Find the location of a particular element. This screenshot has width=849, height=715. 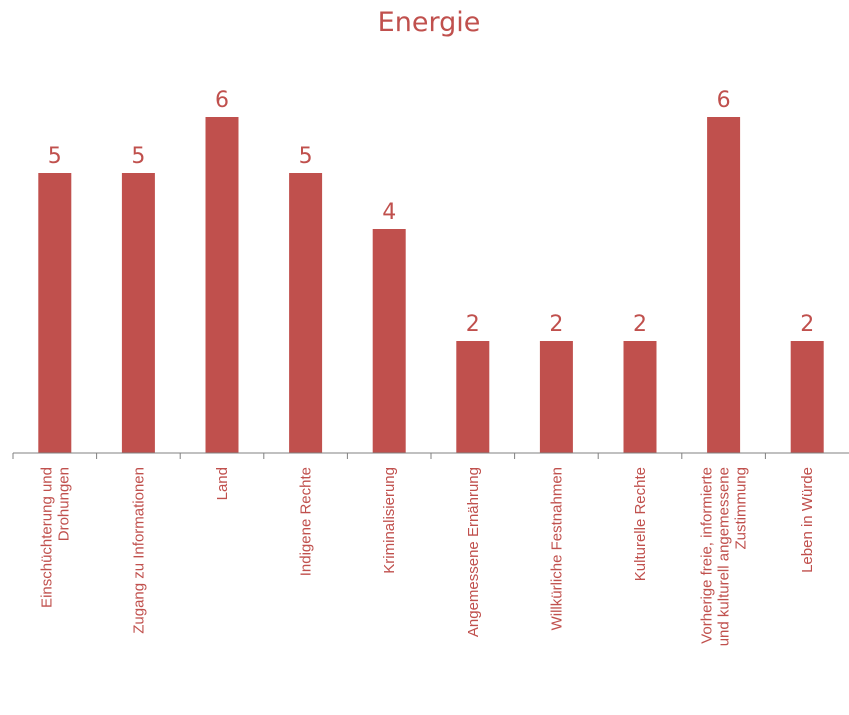

chart-title: Energie is located at coordinates (429, 22).